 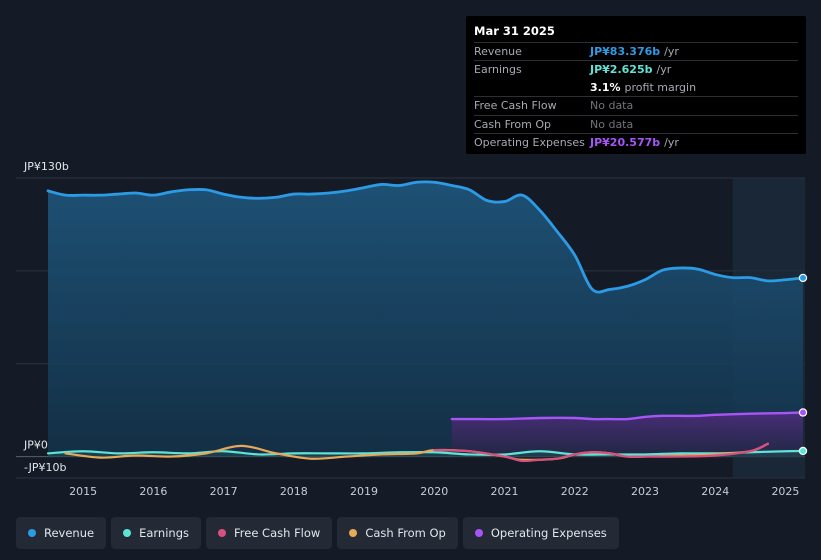 What do you see at coordinates (294, 491) in the screenshot?
I see `x-tick-label: 2018` at bounding box center [294, 491].